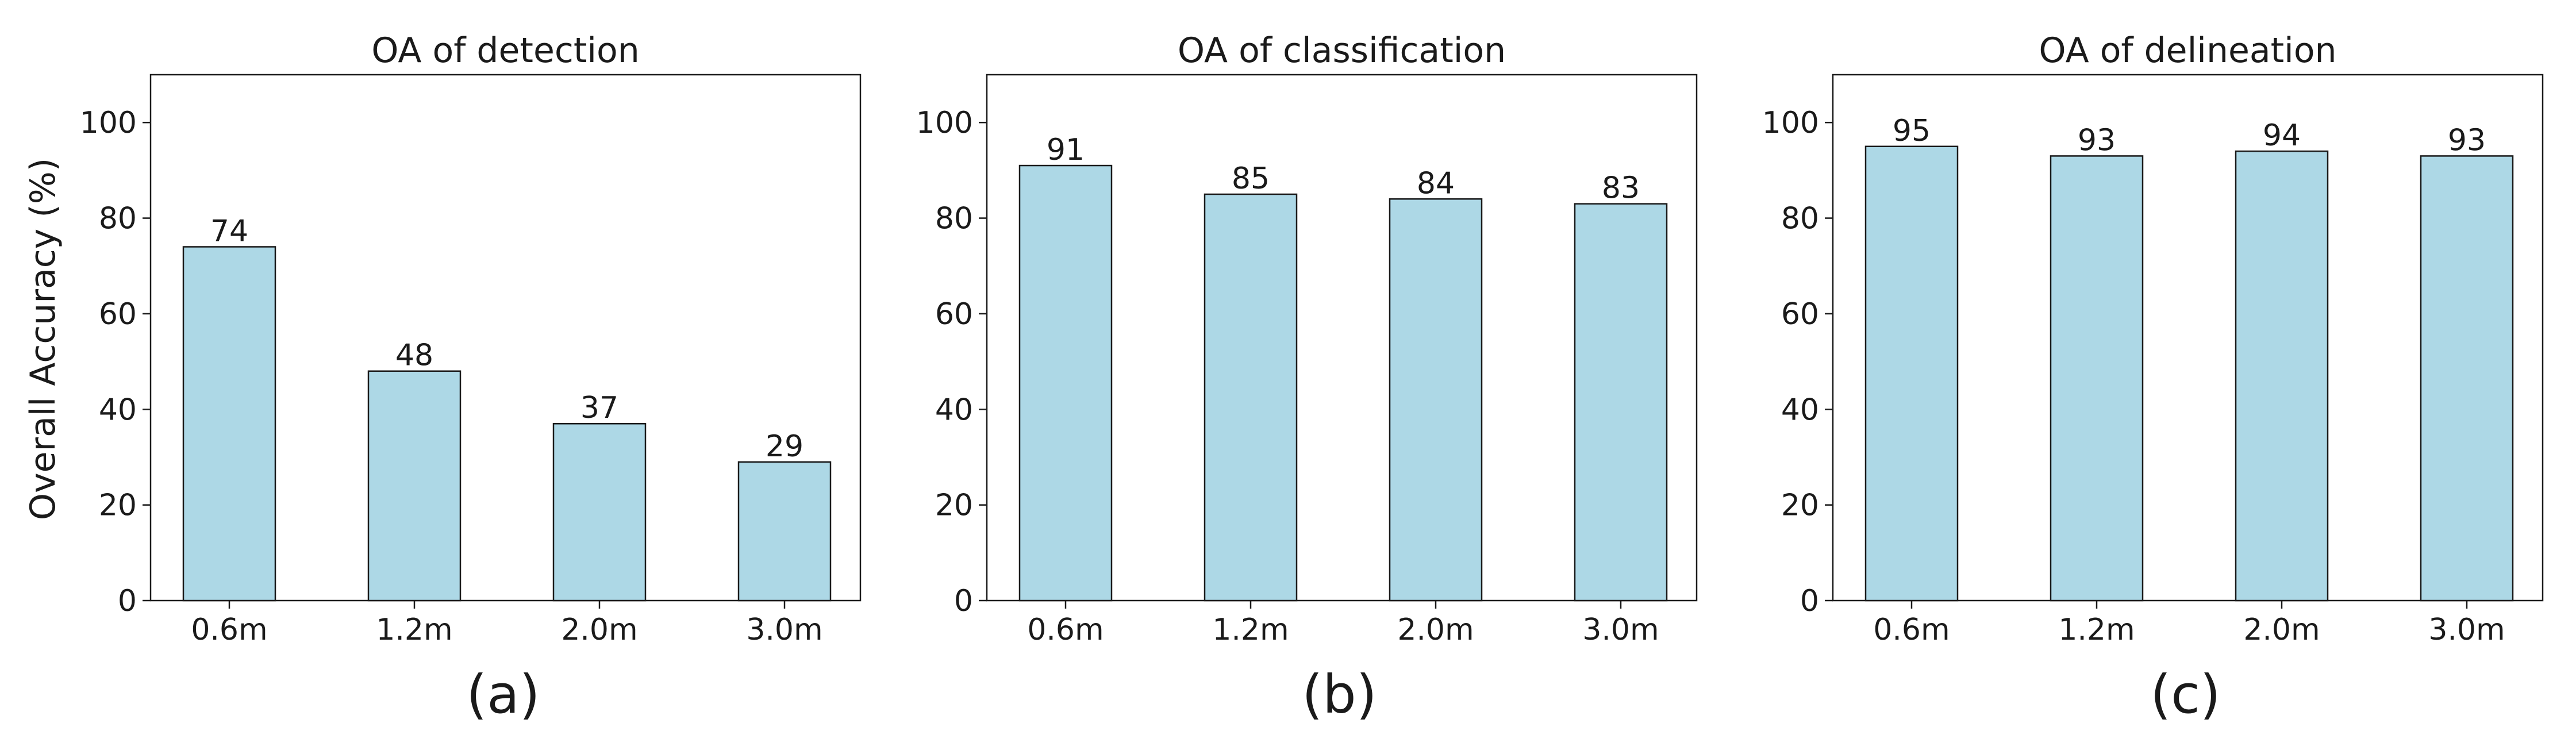 This screenshot has height=750, width=2576. I want to click on bar-value-label: 85, so click(1251, 178).